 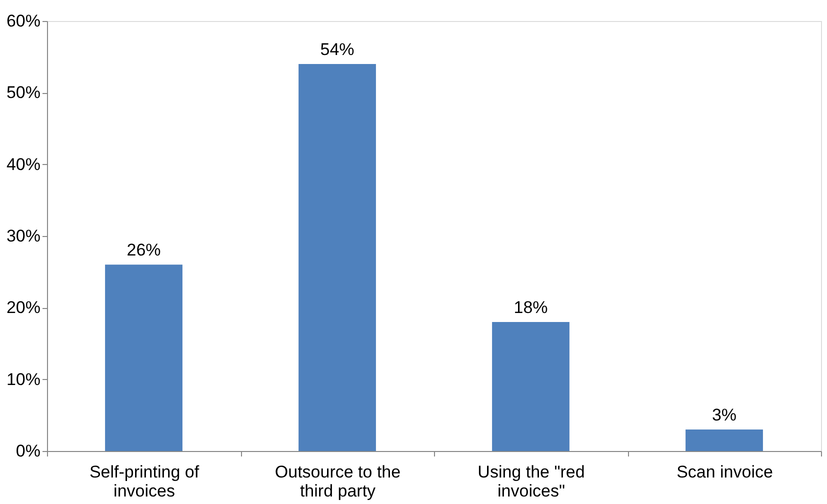 I want to click on y-tick-label: 10%, so click(x=23, y=379).